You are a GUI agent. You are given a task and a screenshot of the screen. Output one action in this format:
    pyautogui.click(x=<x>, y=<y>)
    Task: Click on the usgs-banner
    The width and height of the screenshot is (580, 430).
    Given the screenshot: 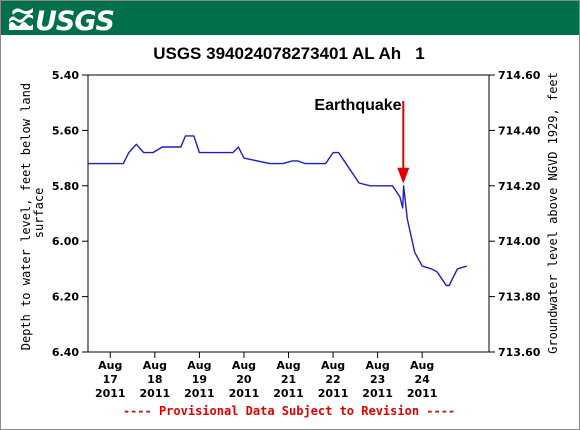 What is the action you would take?
    pyautogui.click(x=290, y=18)
    